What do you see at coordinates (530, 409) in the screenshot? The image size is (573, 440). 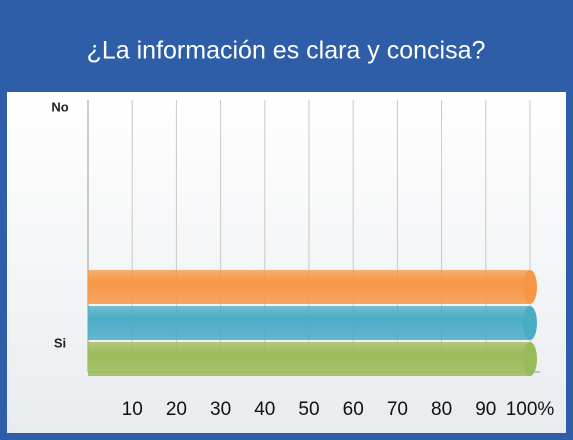 I see `x-tick-label: 100%` at bounding box center [530, 409].